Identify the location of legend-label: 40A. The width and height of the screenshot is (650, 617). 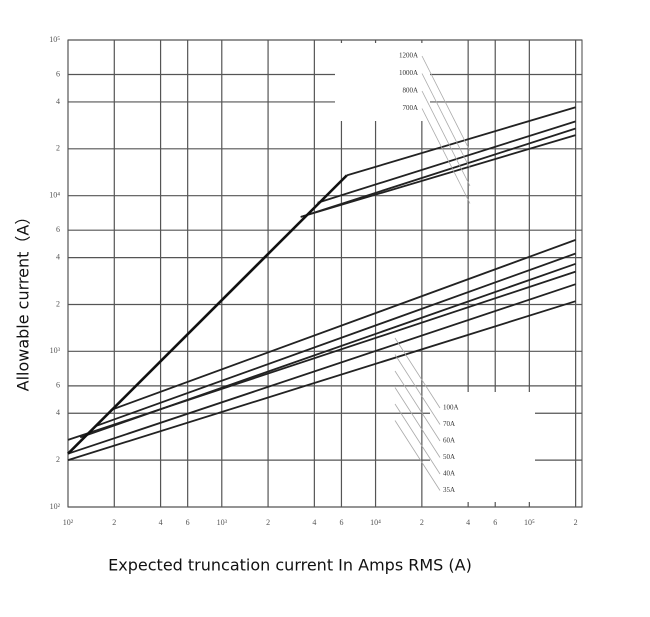
(449, 474).